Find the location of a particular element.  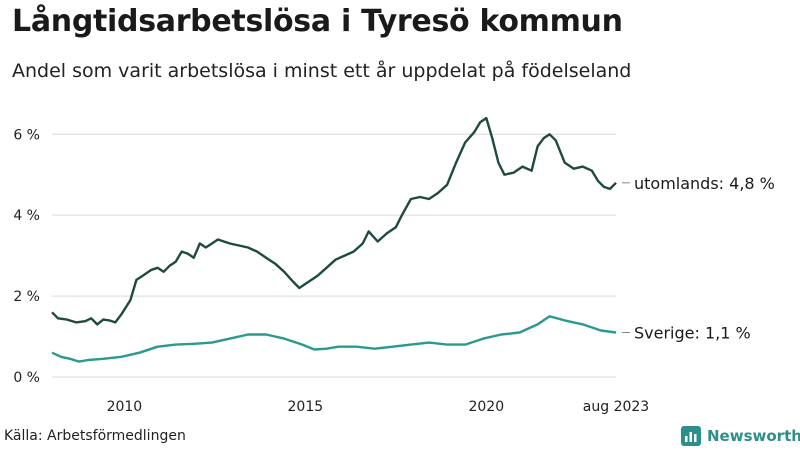

x-tick-label: 2015 is located at coordinates (306, 407).